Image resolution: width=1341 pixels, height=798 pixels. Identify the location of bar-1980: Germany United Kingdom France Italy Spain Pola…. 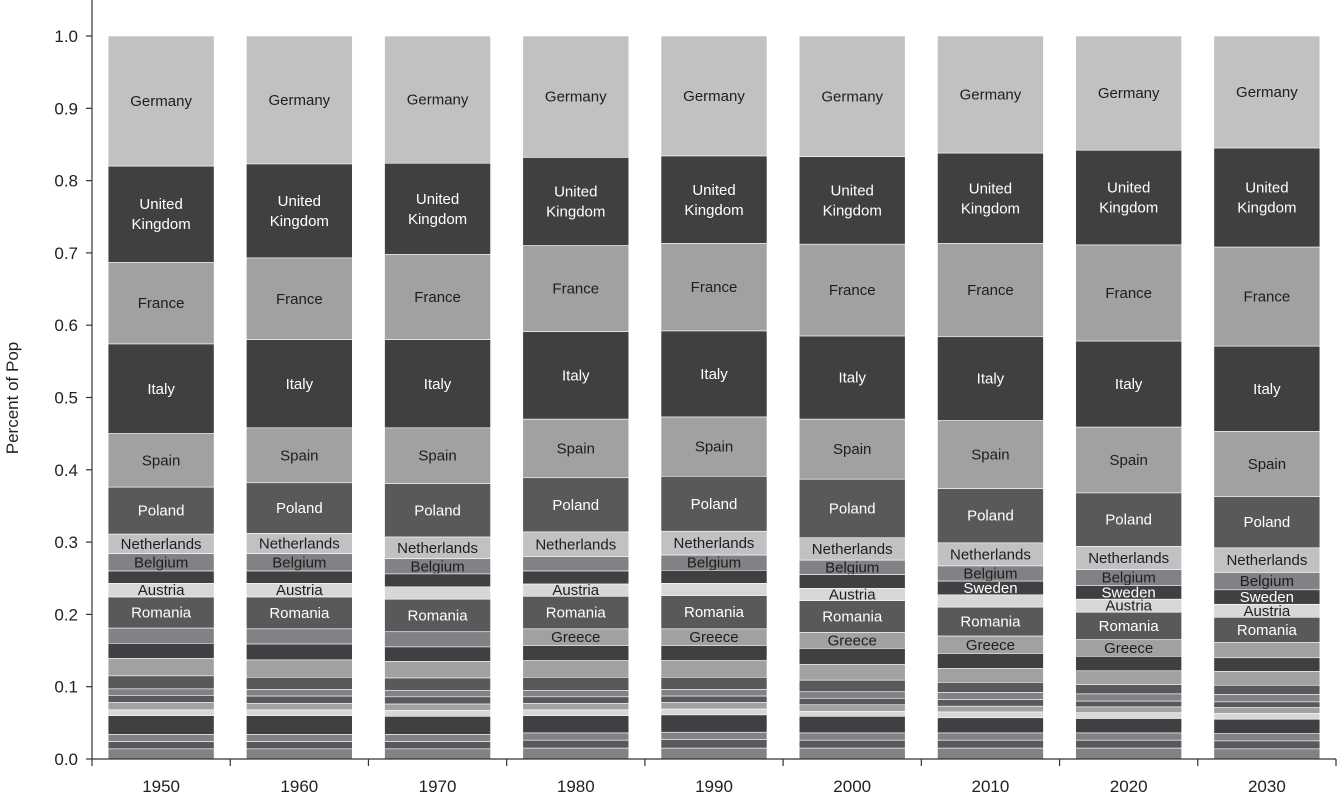
(576, 397).